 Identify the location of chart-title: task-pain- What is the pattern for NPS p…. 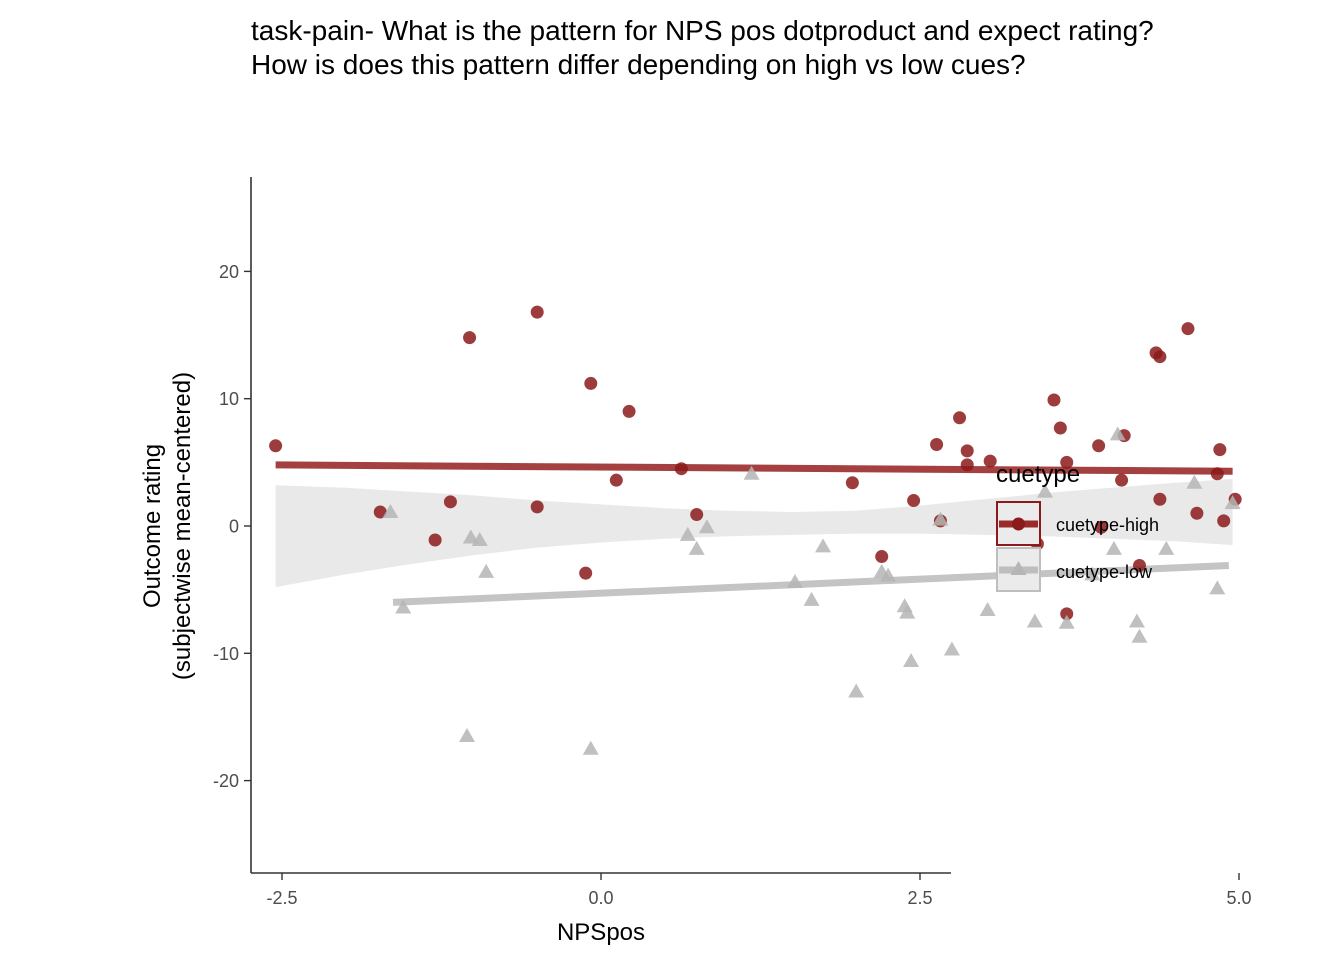
(797, 48).